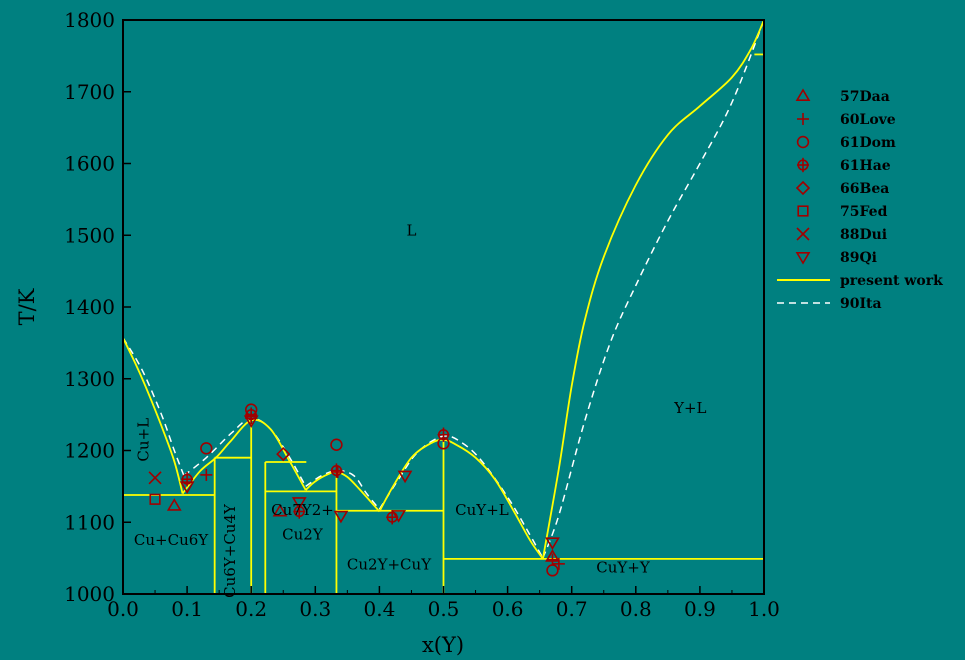  Describe the element at coordinates (230, 550) in the screenshot. I see `region-label: Cu6Y+Cu4Y` at that location.